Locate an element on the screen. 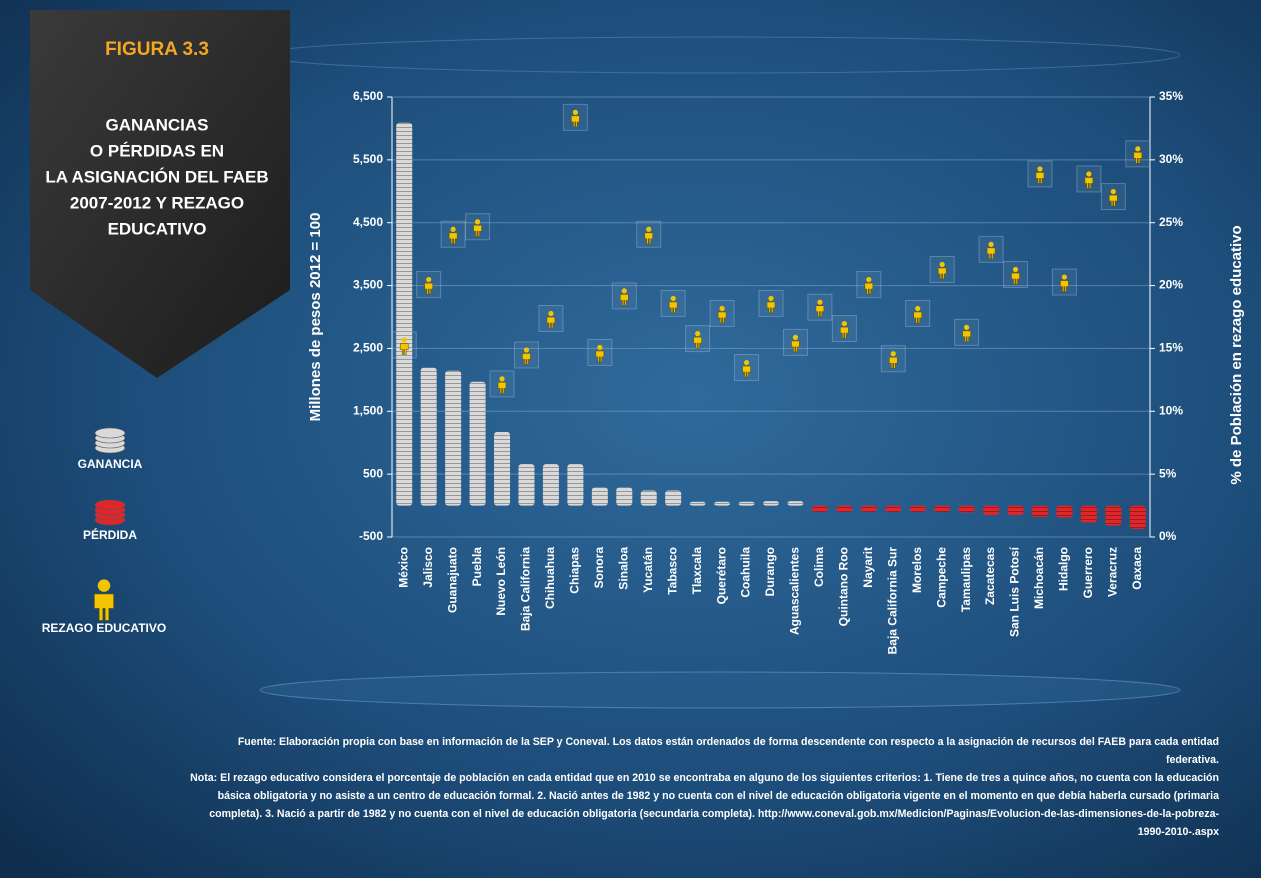 This screenshot has height=878, width=1261. x-tick-label: Veracruz is located at coordinates (1112, 572).